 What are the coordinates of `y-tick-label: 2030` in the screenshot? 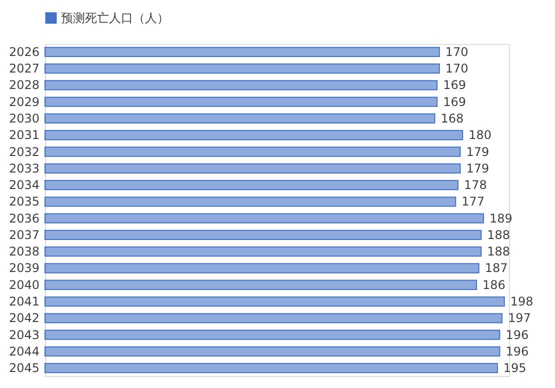 It's located at (24, 118).